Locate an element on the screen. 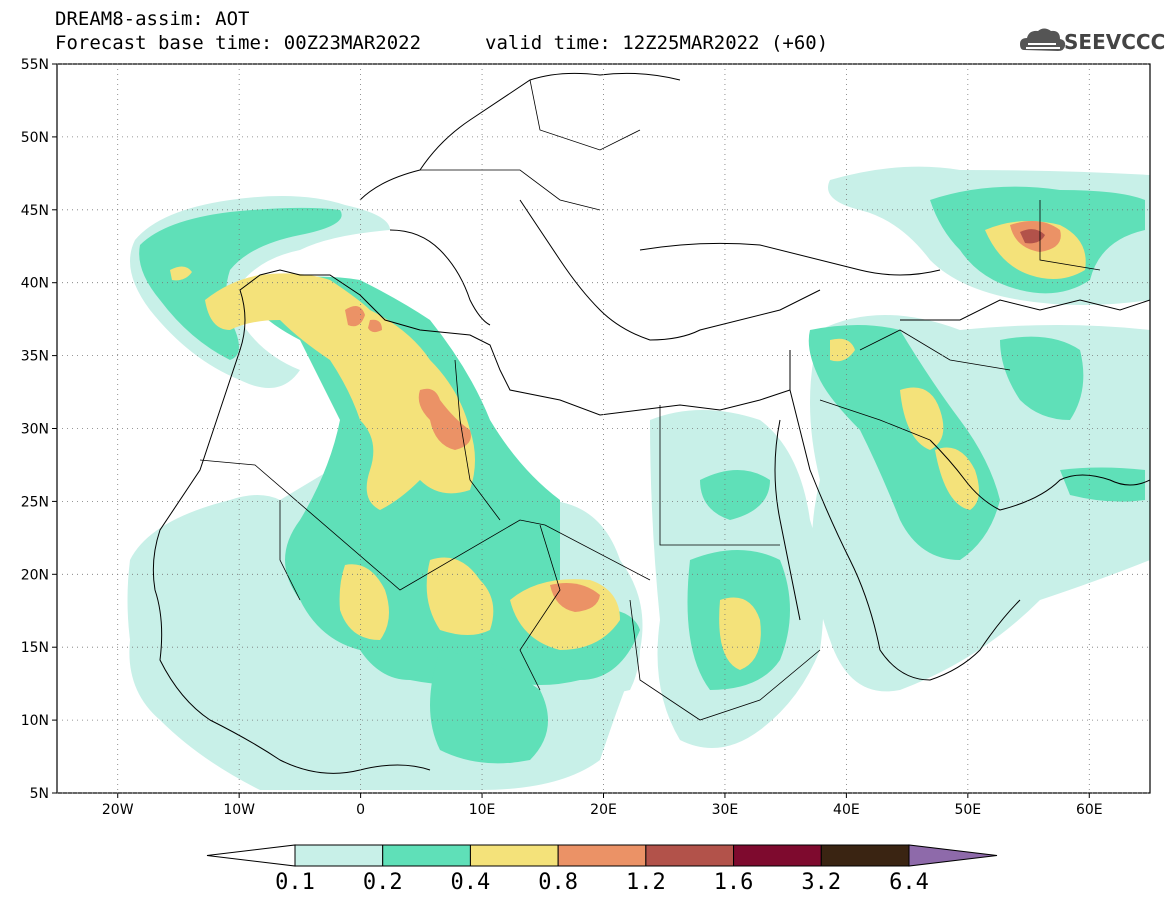 The image size is (1165, 905). lon-tick-label: 10E is located at coordinates (482, 810).